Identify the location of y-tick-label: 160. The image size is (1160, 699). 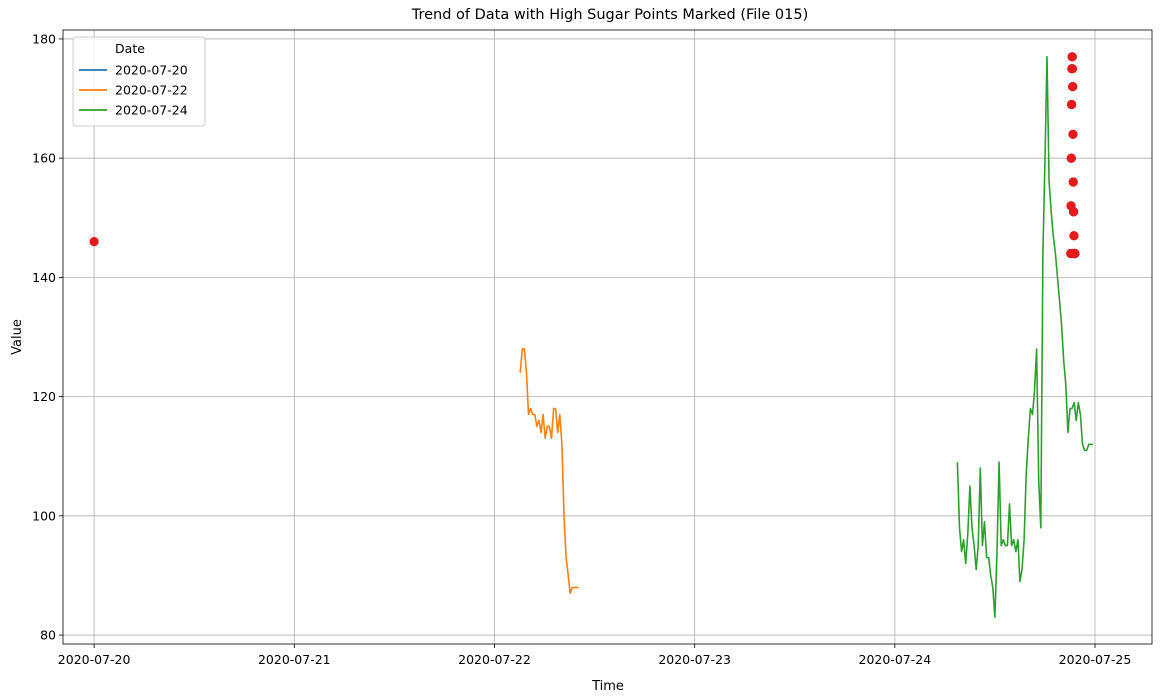
(44, 158).